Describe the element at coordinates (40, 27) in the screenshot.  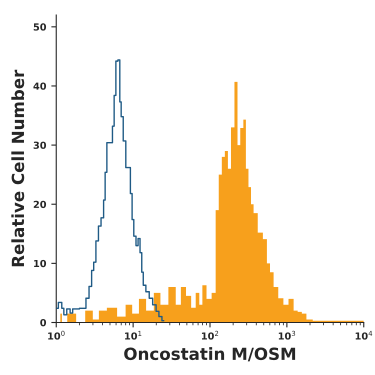
I see `y-tick-label: 50` at that location.